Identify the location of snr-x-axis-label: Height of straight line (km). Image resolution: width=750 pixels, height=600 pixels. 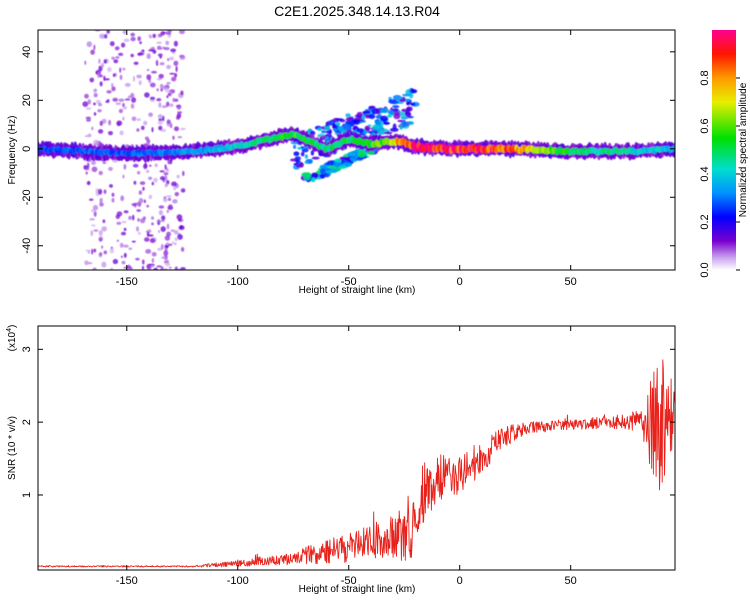
(357, 589).